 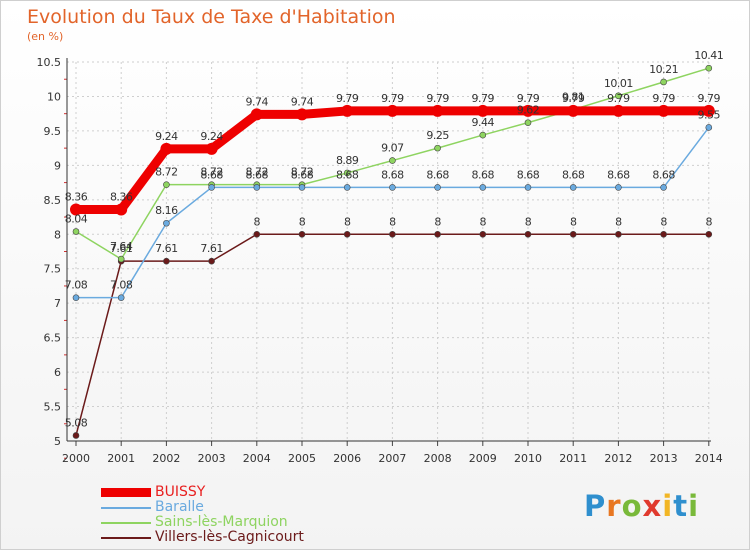 I want to click on data-label: 5.08, so click(x=76, y=422).